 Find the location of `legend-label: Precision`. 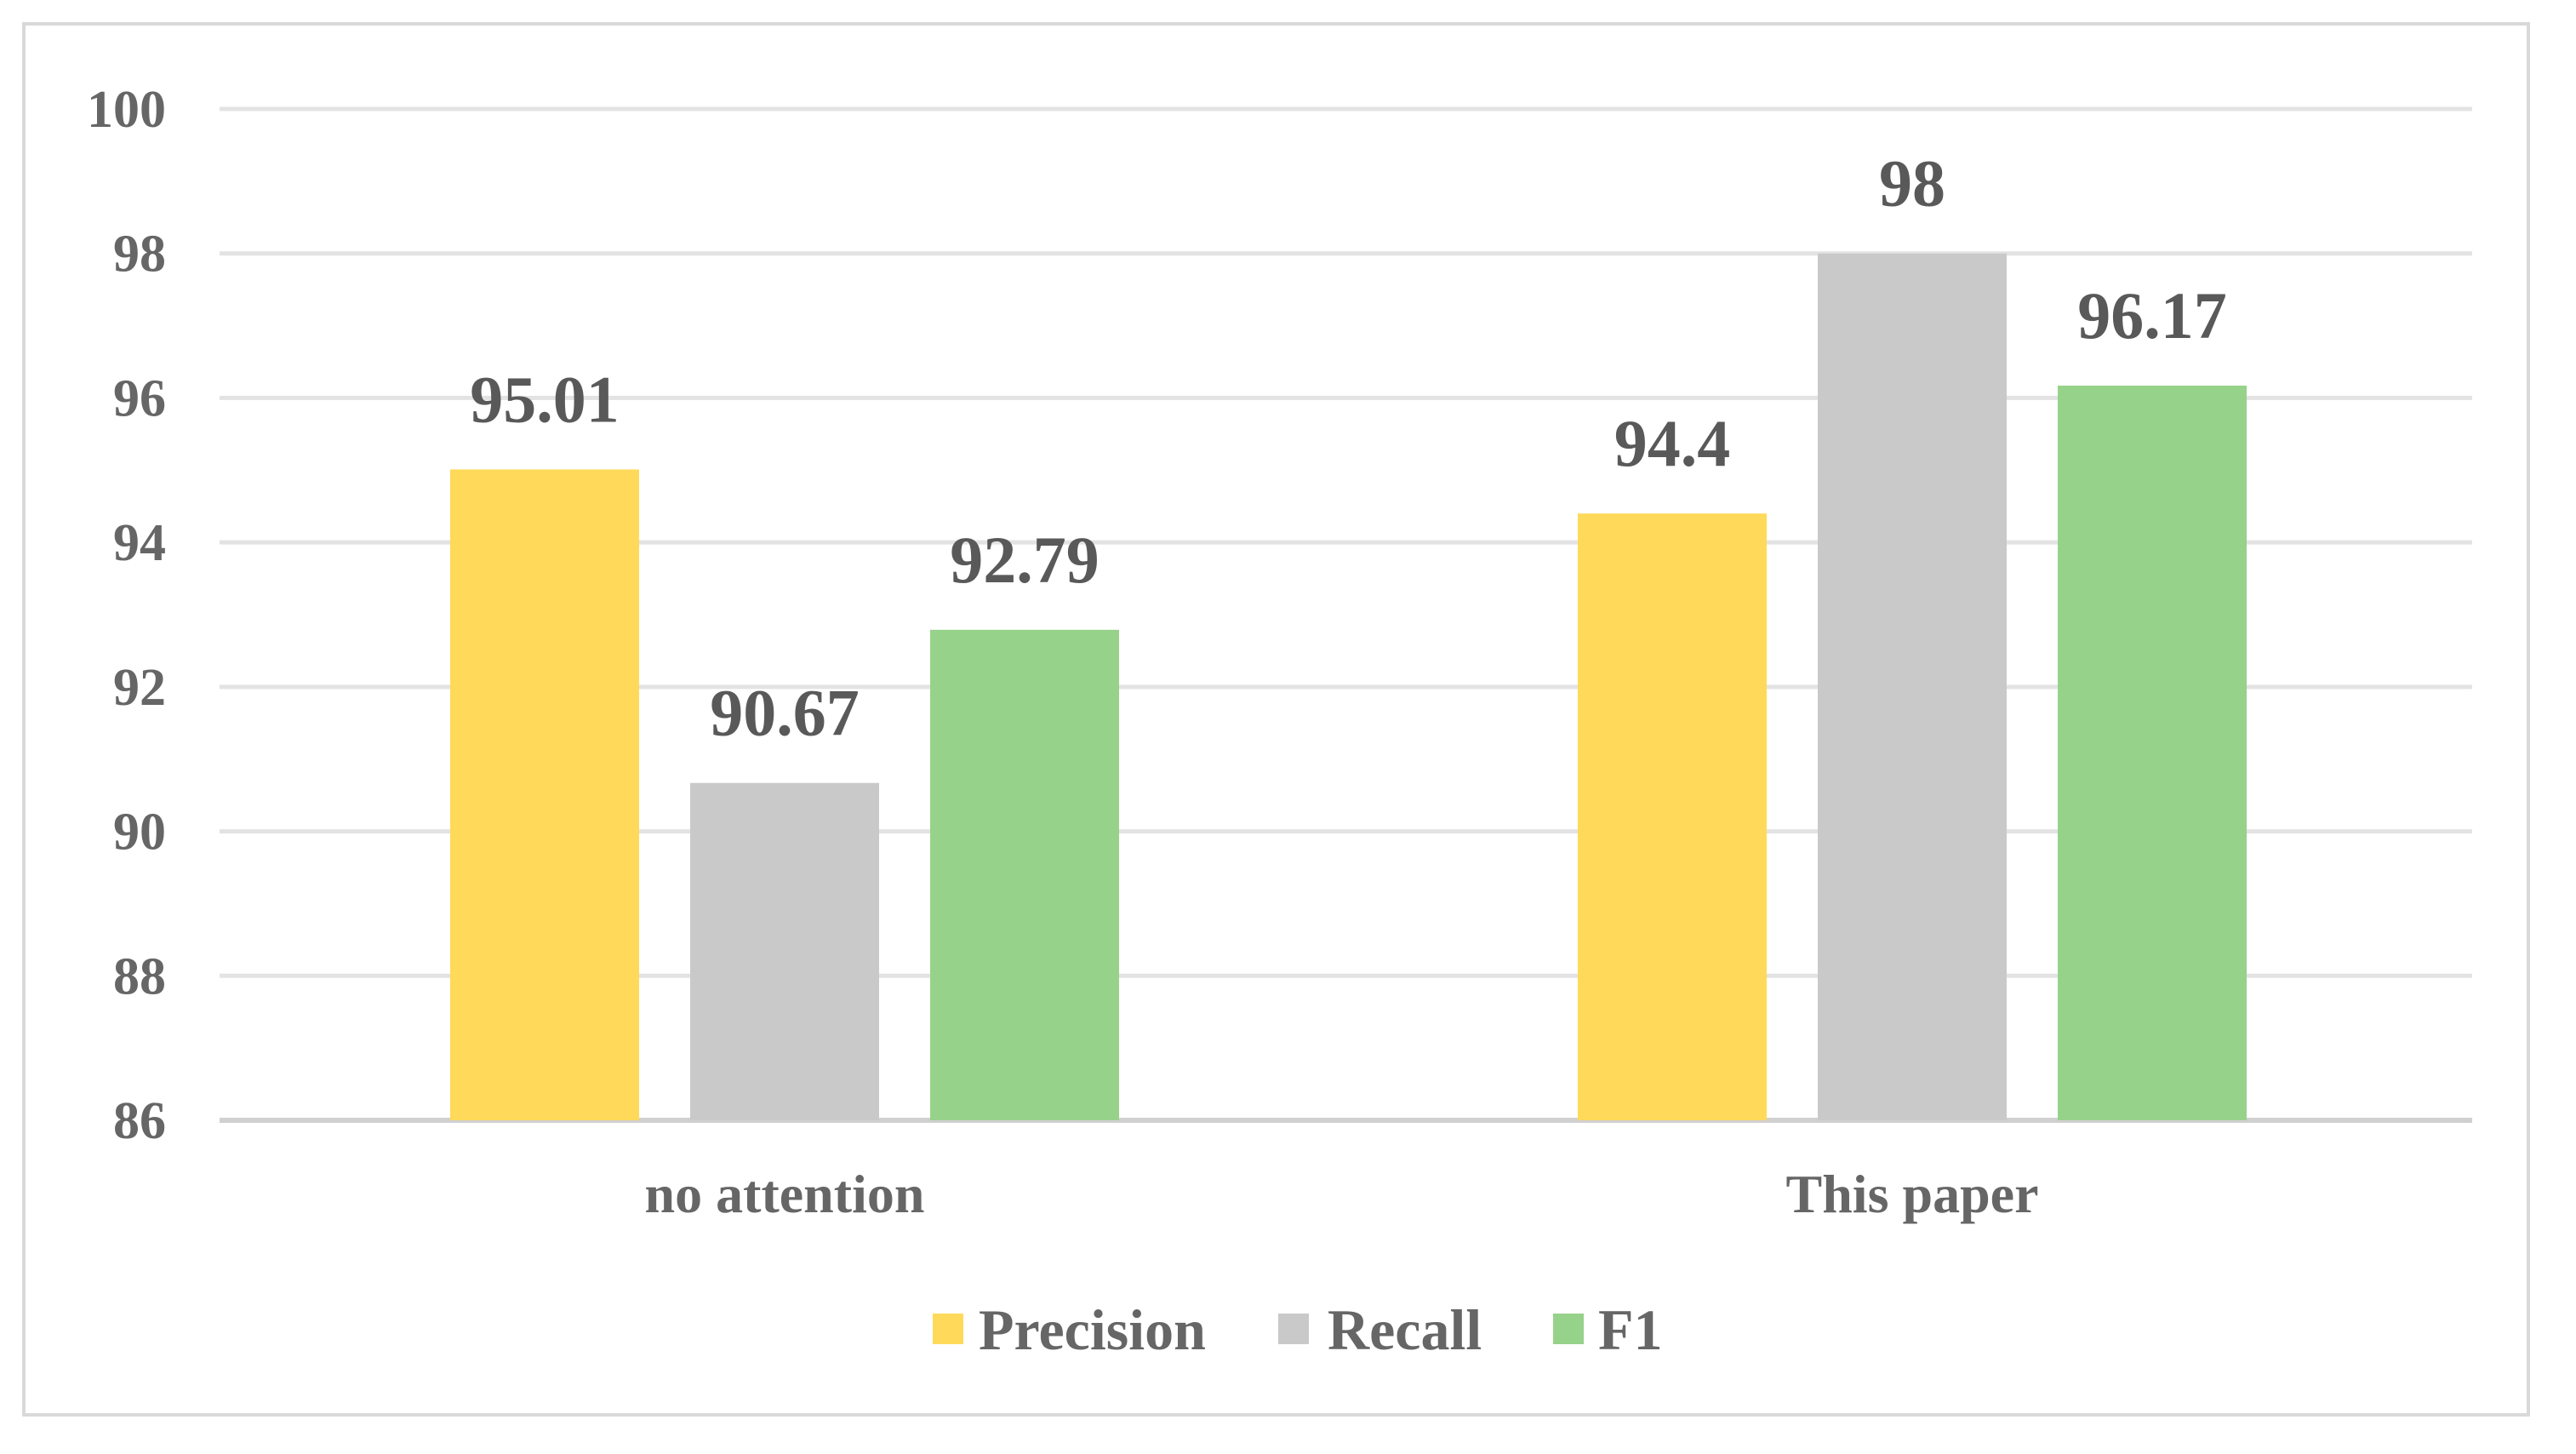

legend-label: Precision is located at coordinates (1092, 1329).